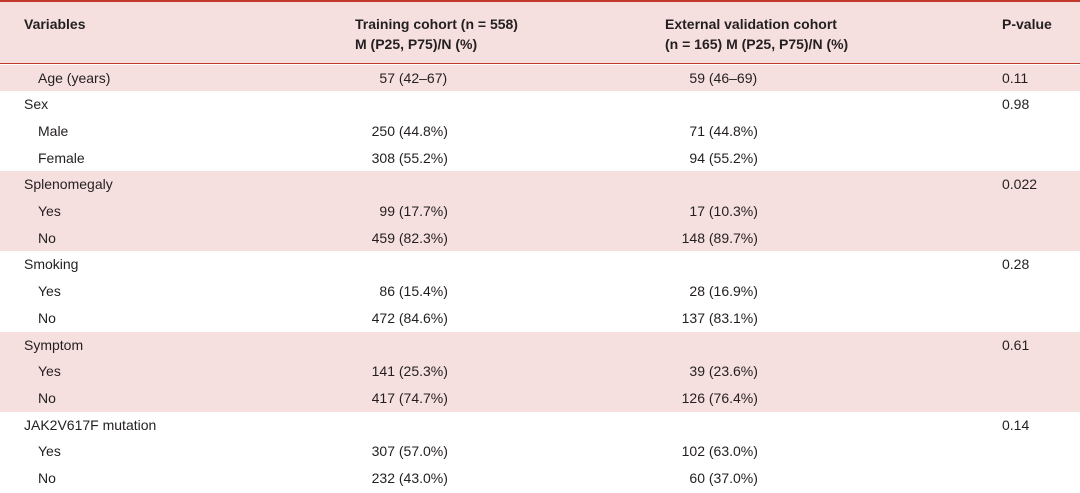 The image size is (1080, 493). I want to click on p-value: 0.61, so click(1016, 344).